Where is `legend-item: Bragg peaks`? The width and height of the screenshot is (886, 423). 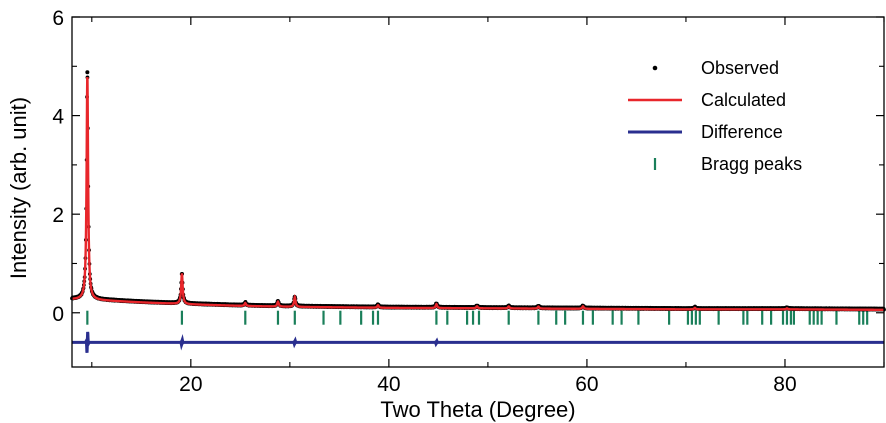
legend-item: Bragg peaks is located at coordinates (727, 164).